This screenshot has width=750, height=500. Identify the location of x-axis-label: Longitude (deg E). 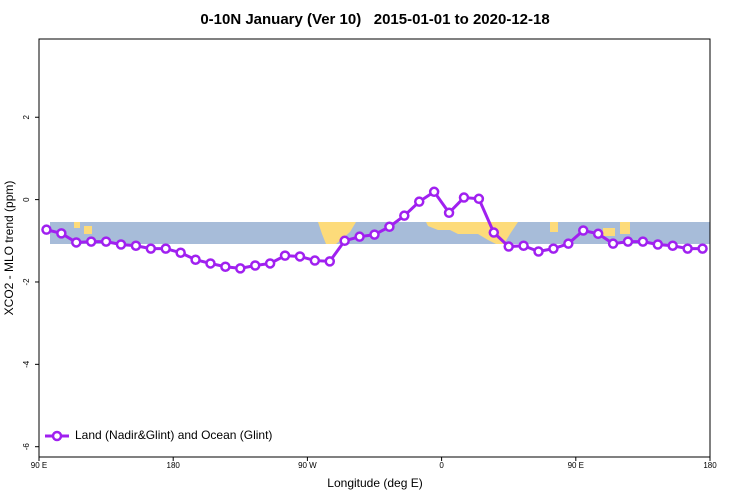
(374, 483).